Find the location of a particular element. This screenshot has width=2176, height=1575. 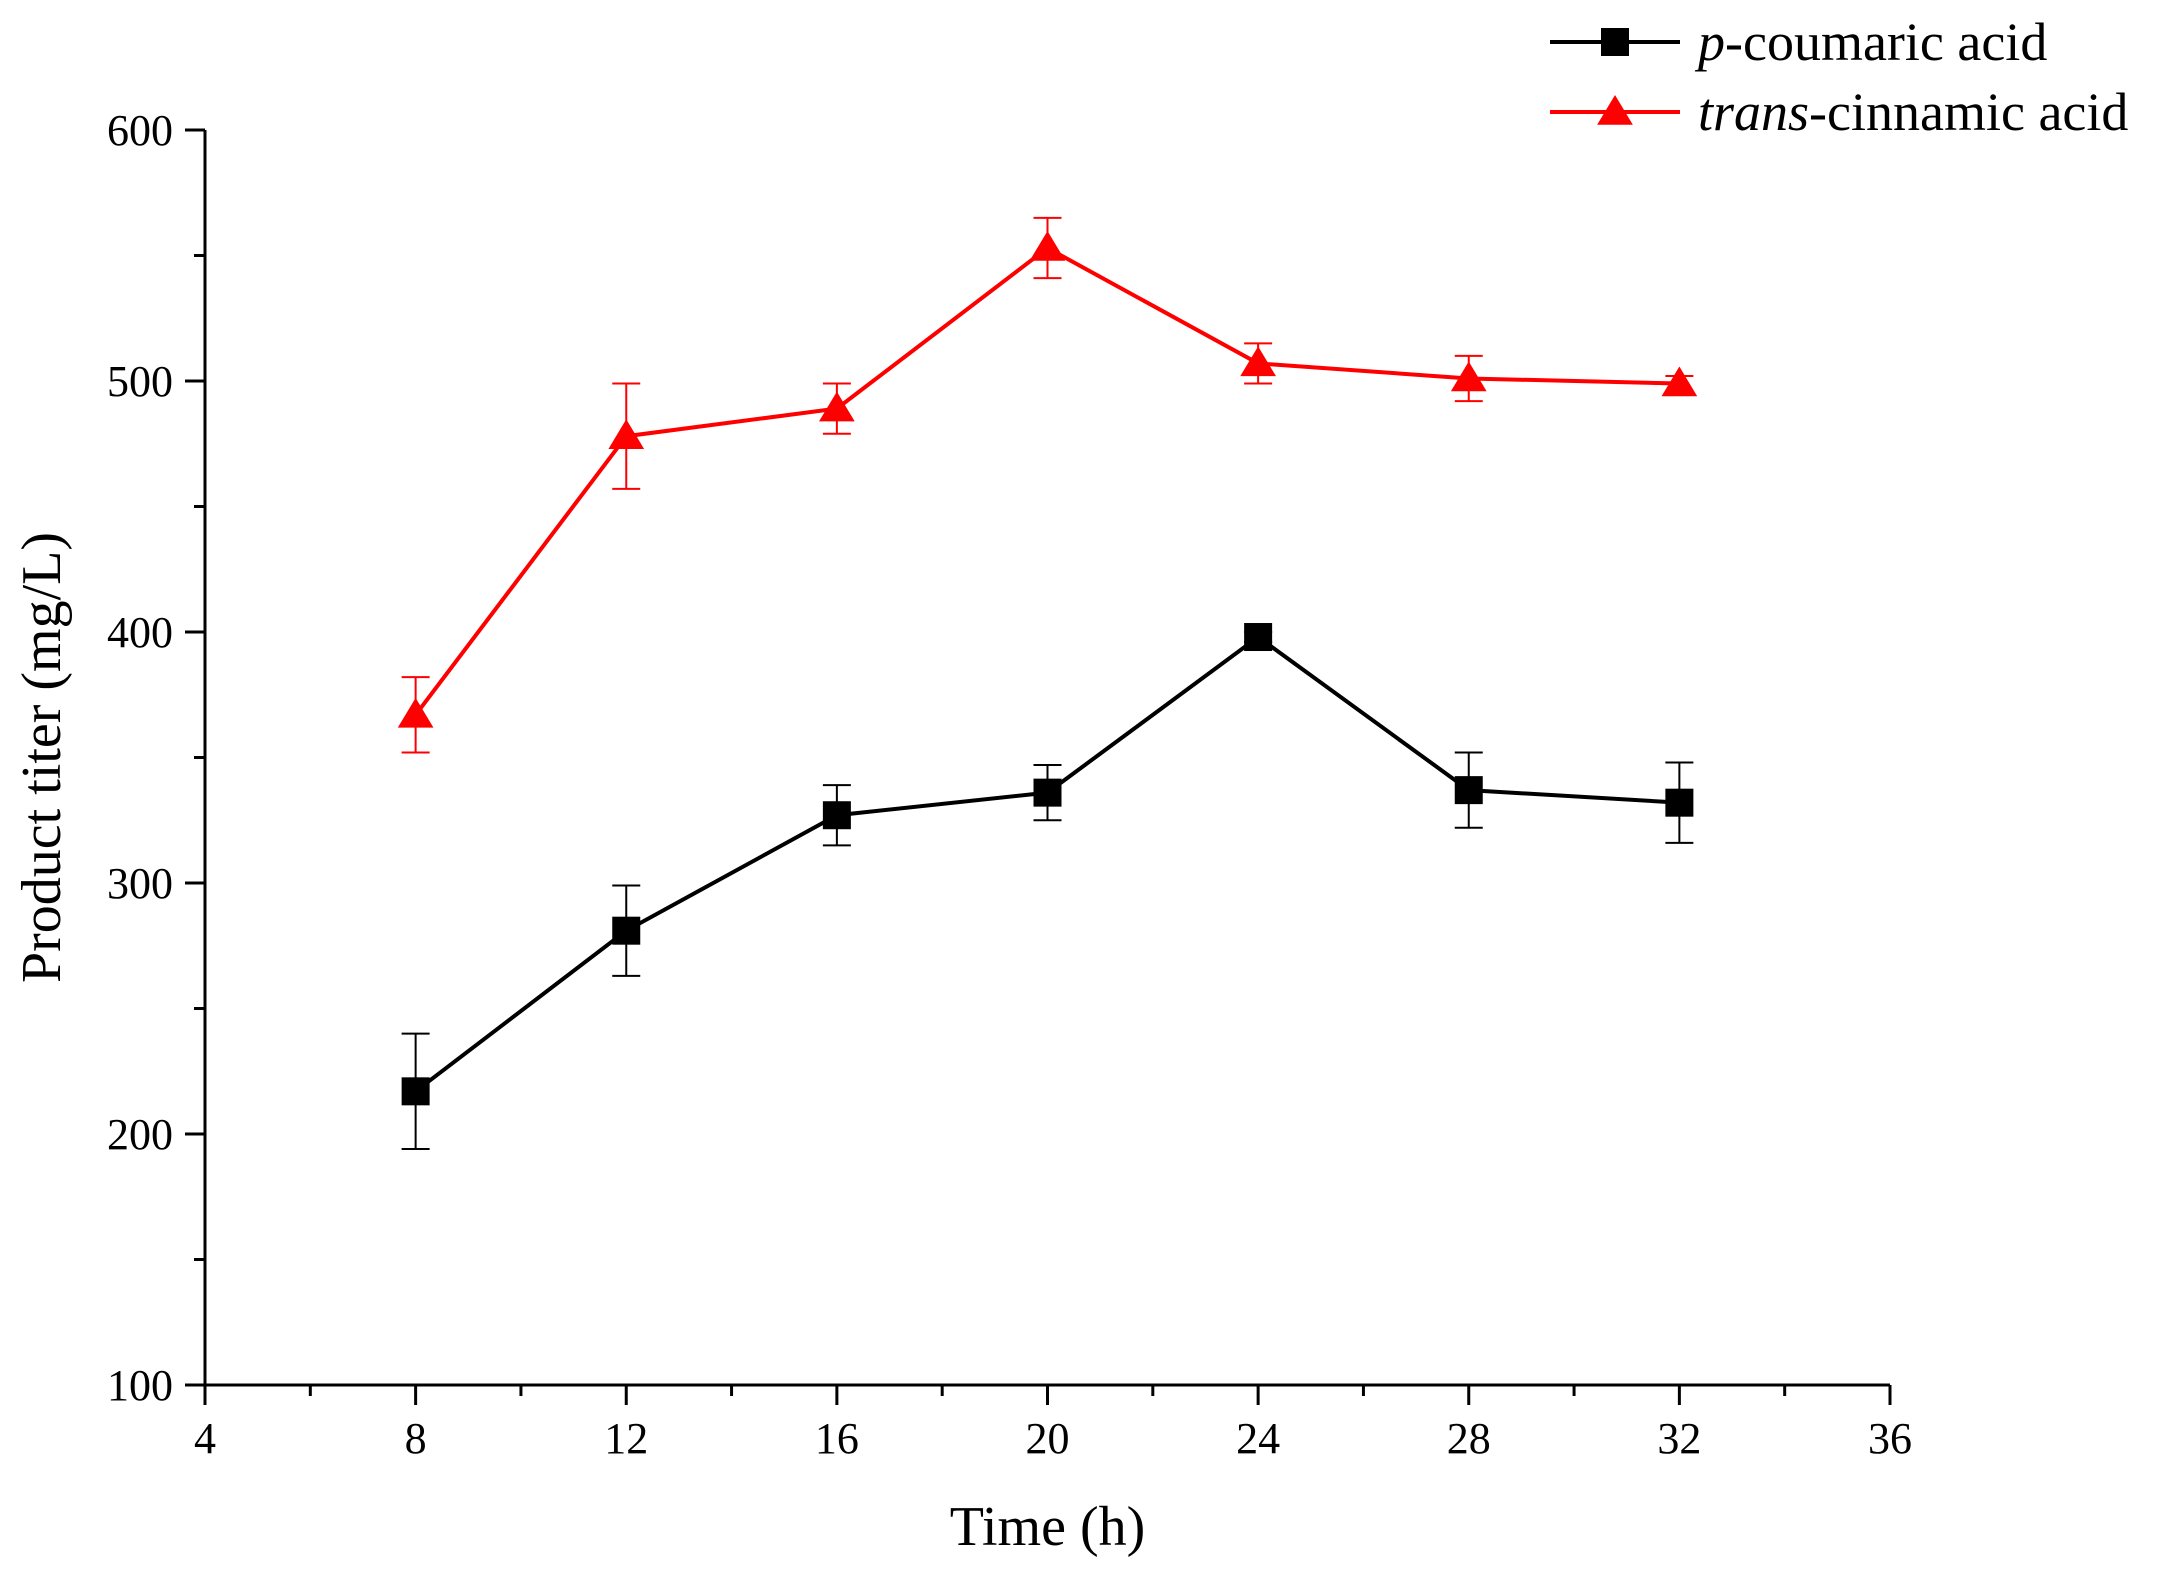

x-axis-title: Time (h) is located at coordinates (1048, 1527).